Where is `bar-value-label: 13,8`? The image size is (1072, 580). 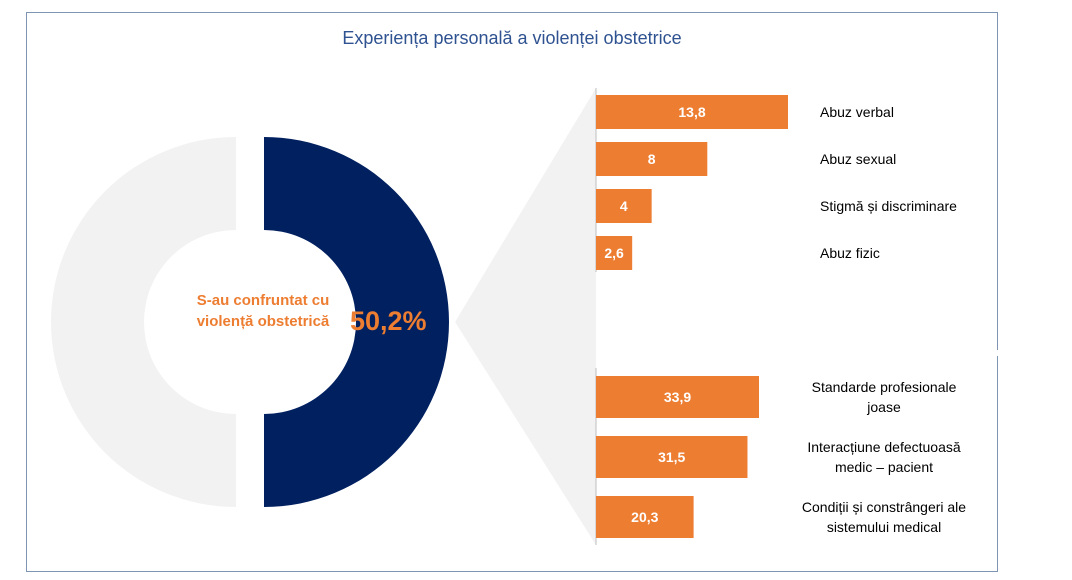 bar-value-label: 13,8 is located at coordinates (691, 112).